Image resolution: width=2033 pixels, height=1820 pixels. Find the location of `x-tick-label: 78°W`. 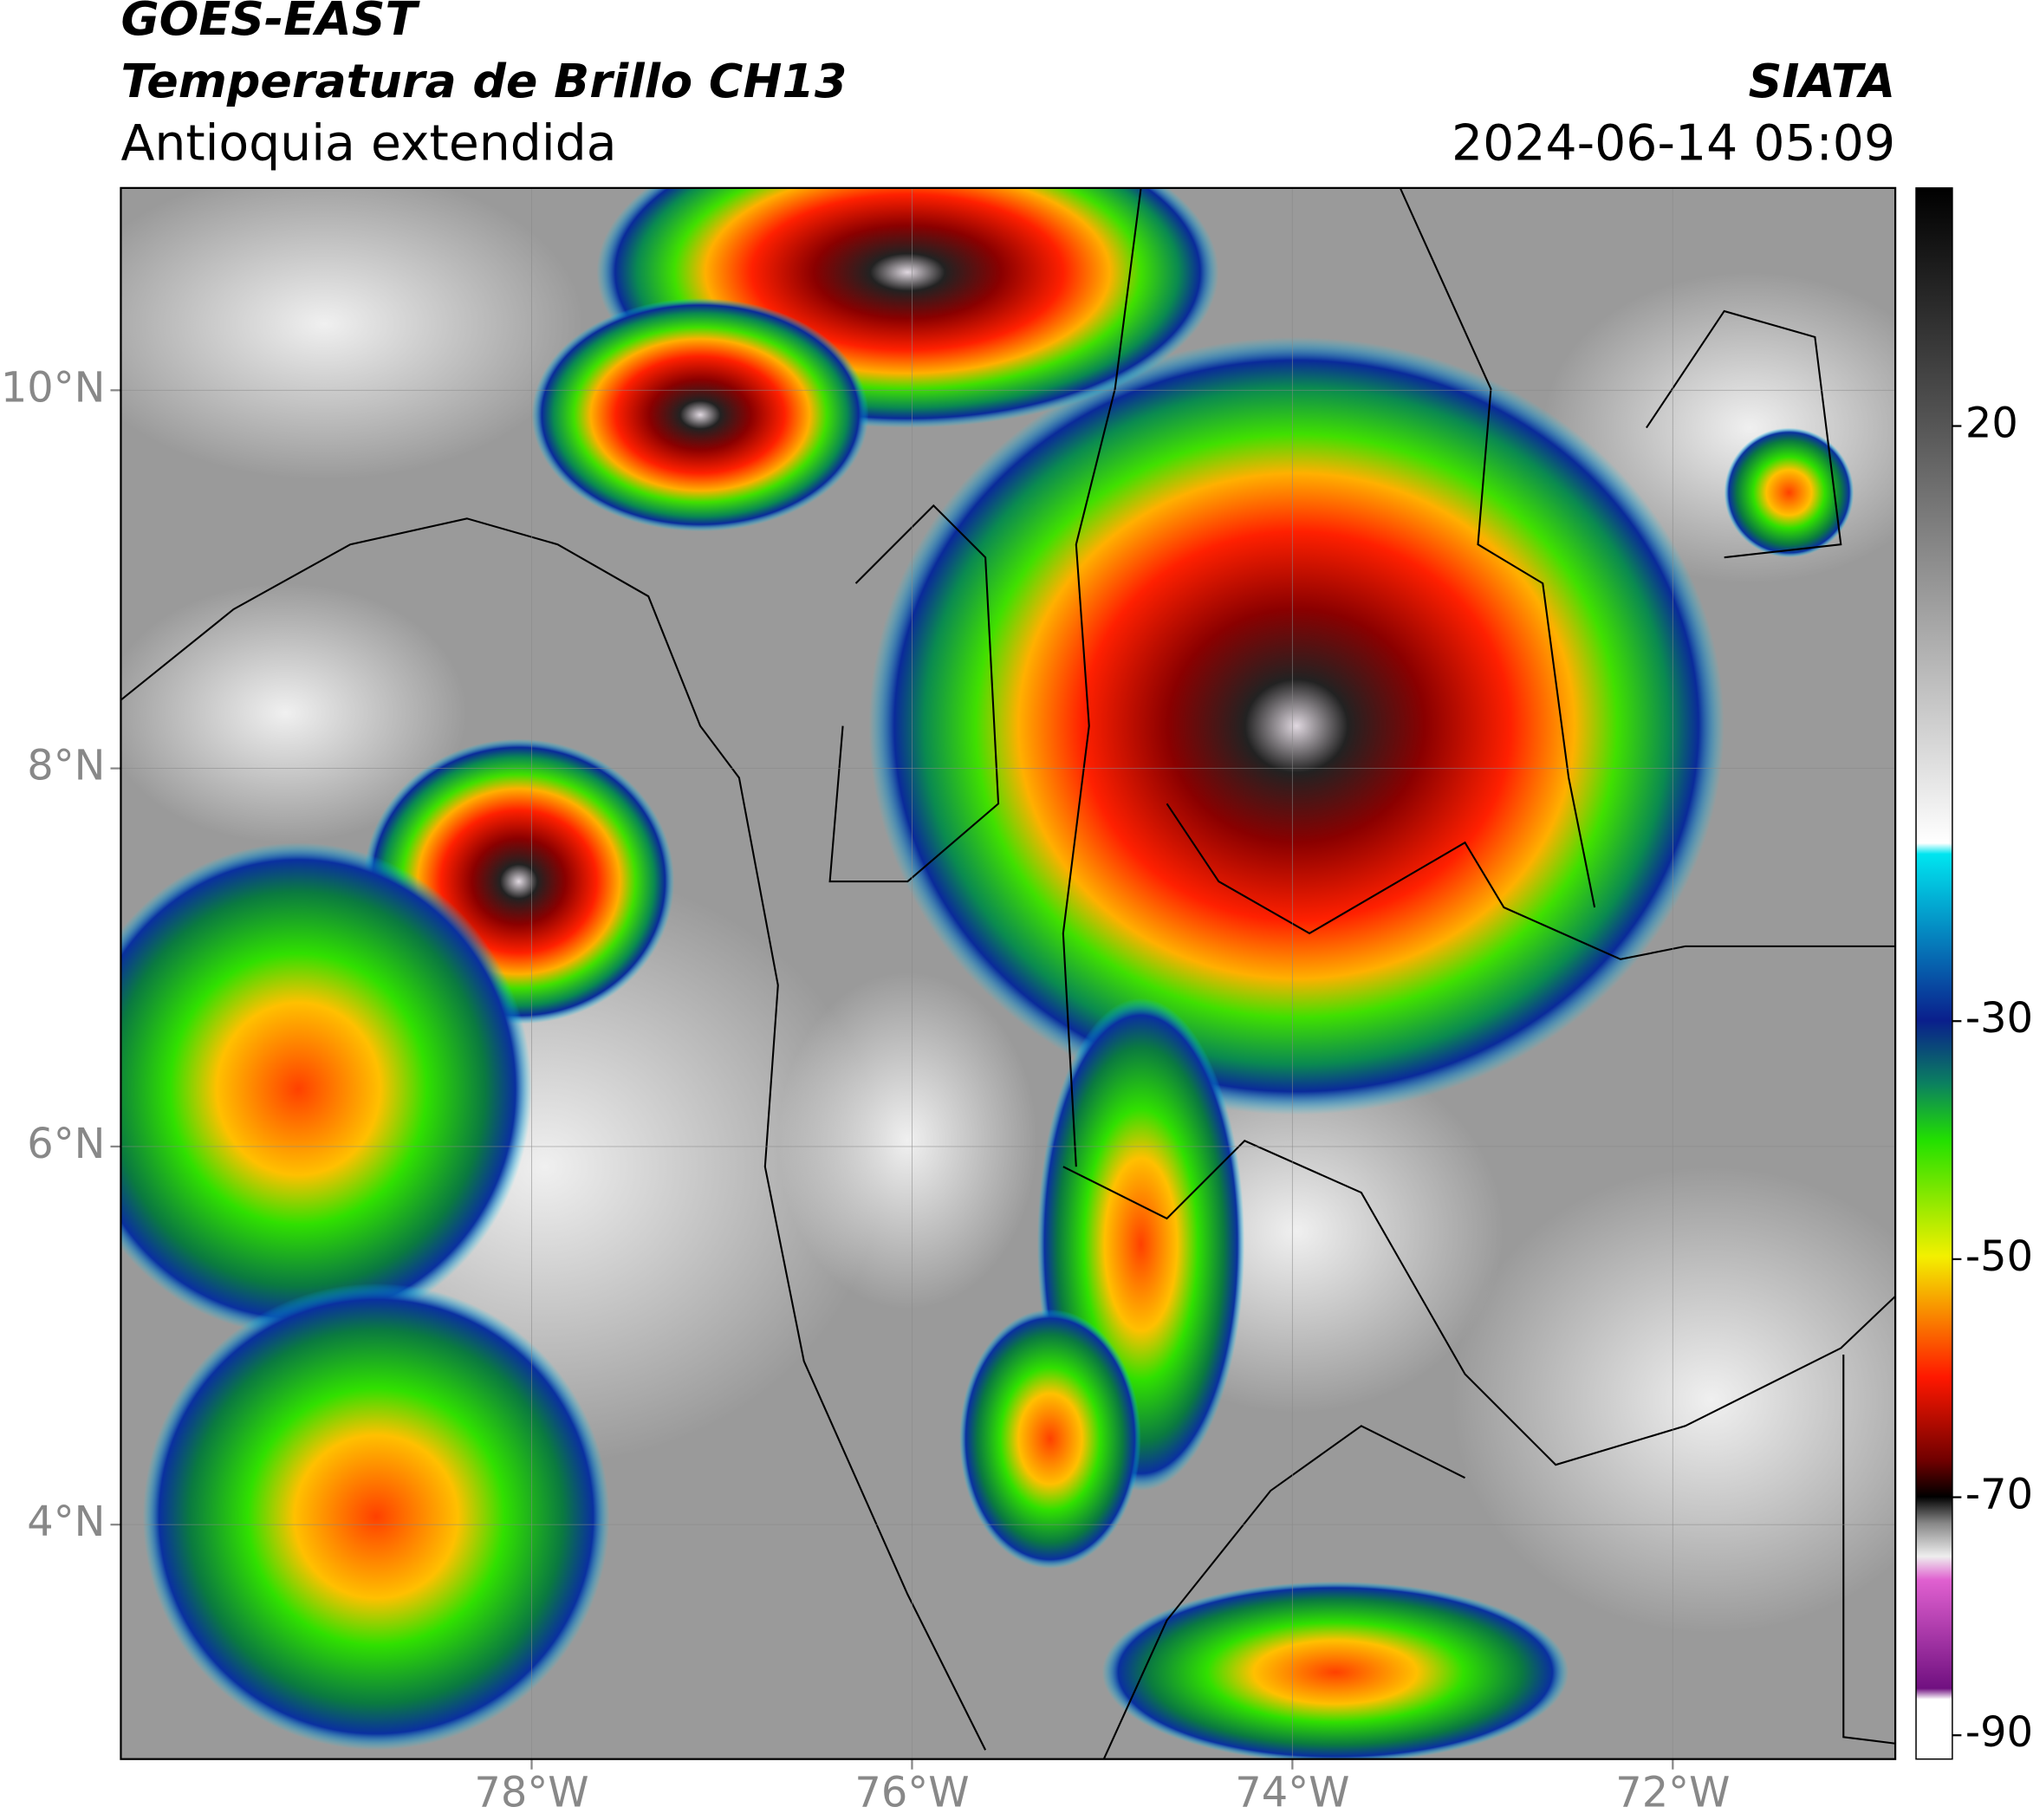

x-tick-label: 78°W is located at coordinates (531, 1793).